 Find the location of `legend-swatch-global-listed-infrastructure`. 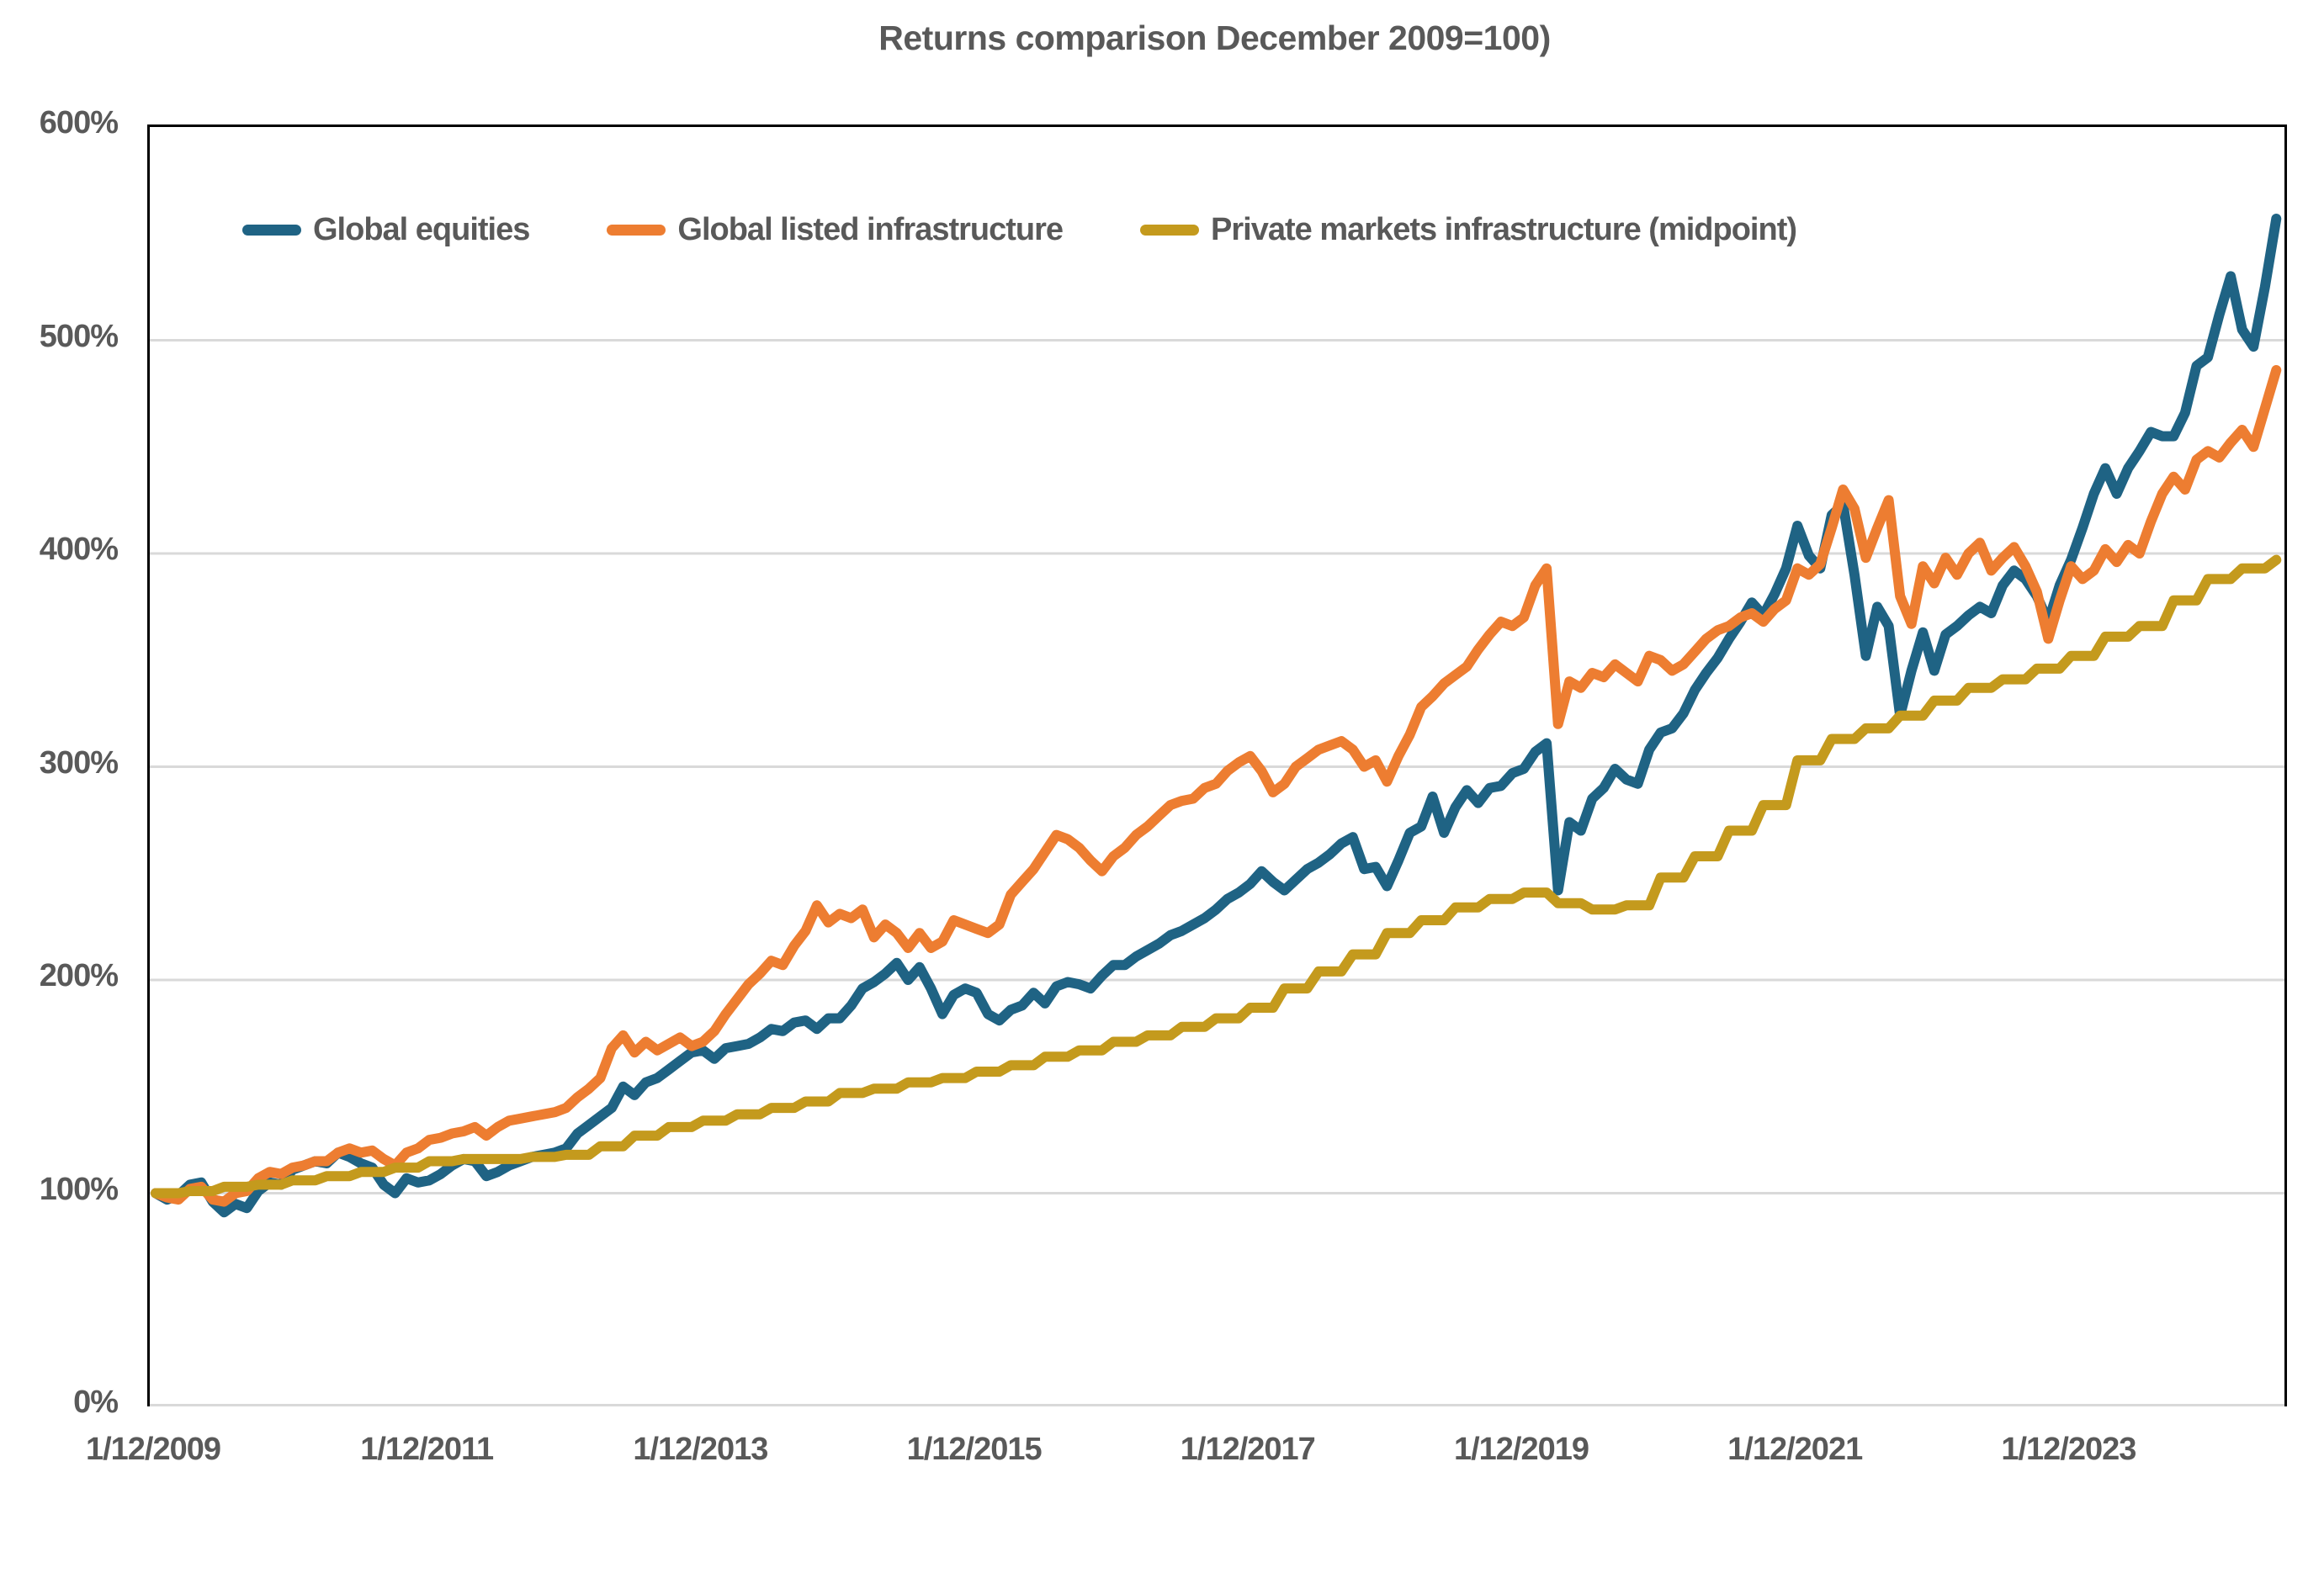

legend-swatch-global-listed-infrastructure is located at coordinates (636, 230).